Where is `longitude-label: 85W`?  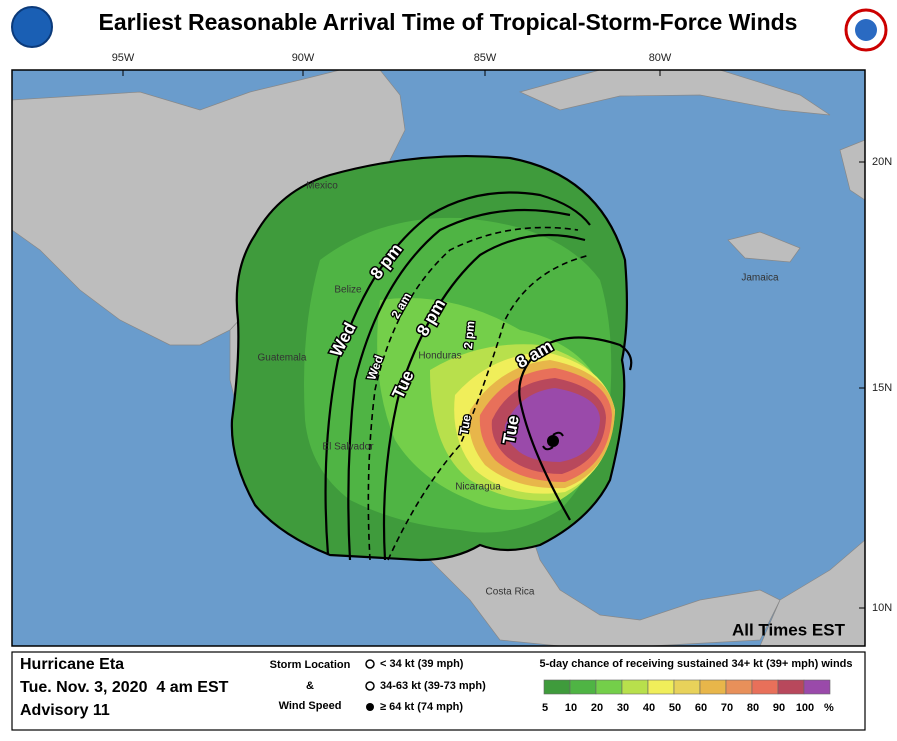
longitude-label: 85W is located at coordinates (485, 58).